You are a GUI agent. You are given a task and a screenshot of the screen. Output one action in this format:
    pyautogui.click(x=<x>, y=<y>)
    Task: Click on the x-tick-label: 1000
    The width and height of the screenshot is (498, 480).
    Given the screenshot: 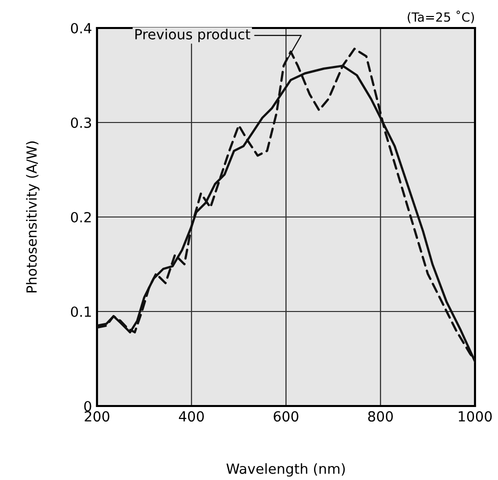 What is the action you would take?
    pyautogui.click(x=475, y=416)
    